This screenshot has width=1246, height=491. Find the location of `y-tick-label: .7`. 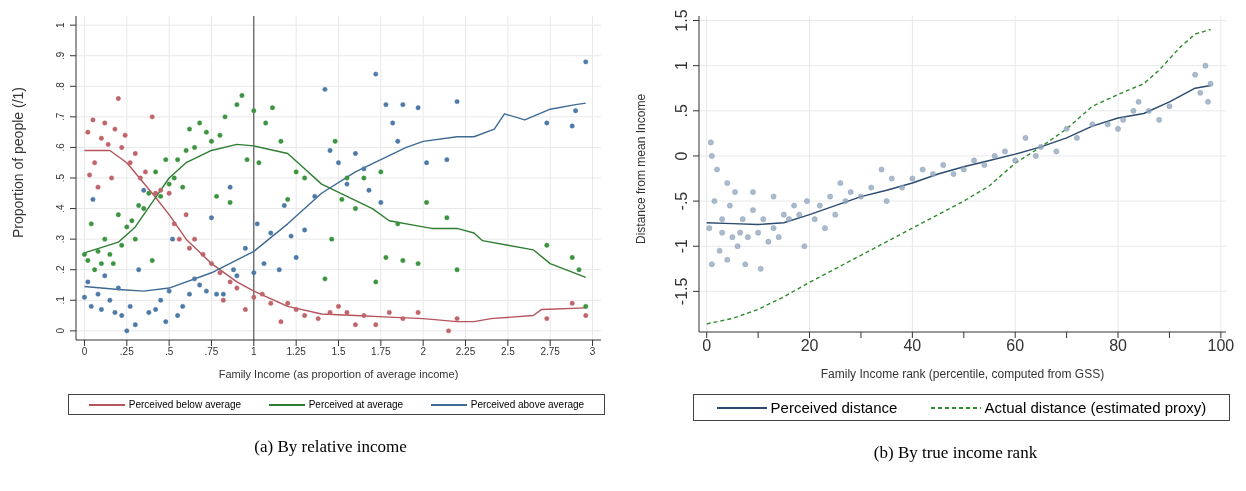

y-tick-label: .7 is located at coordinates (60, 117).